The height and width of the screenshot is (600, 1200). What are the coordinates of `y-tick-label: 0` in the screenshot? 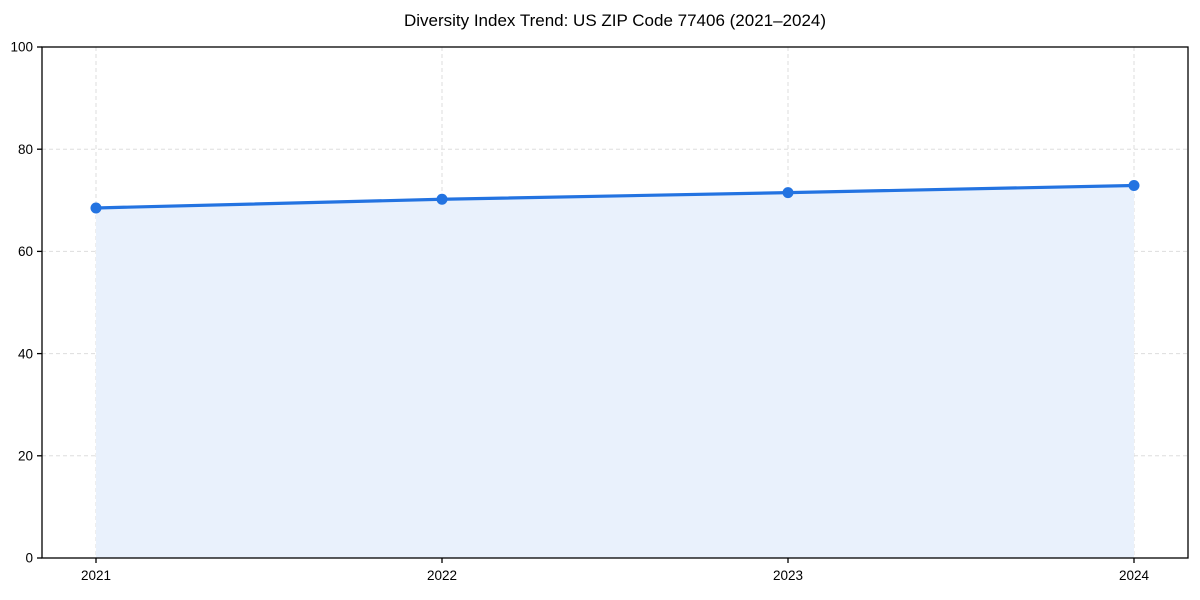 It's located at (29, 558).